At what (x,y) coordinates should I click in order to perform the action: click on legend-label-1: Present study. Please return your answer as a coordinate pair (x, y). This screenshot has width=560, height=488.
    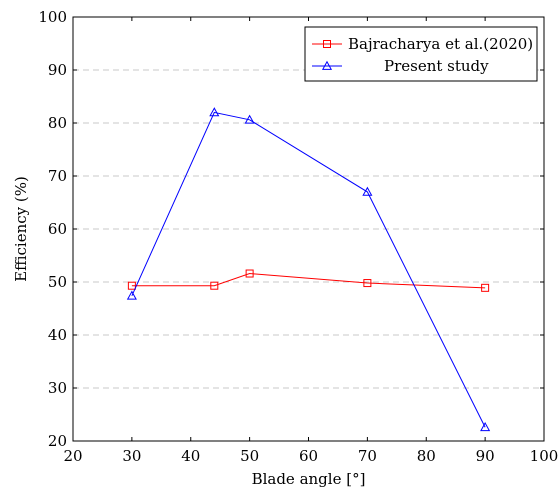
    Looking at the image, I should click on (436, 66).